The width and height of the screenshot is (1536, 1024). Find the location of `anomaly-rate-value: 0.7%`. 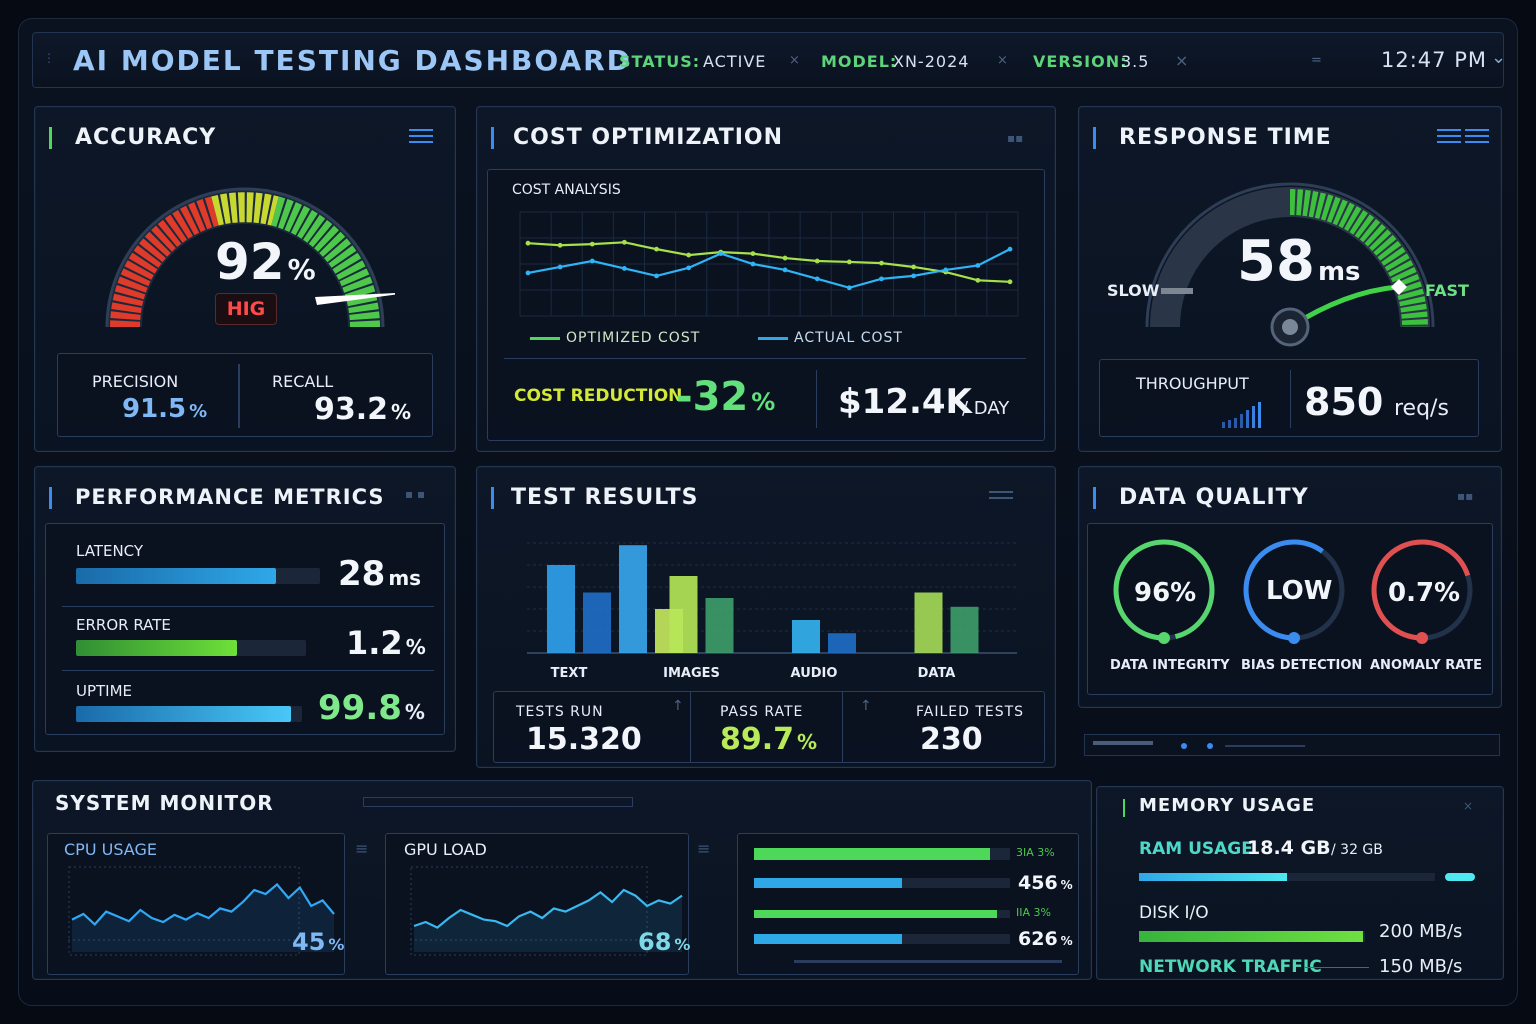

anomaly-rate-value: 0.7% is located at coordinates (1424, 593).